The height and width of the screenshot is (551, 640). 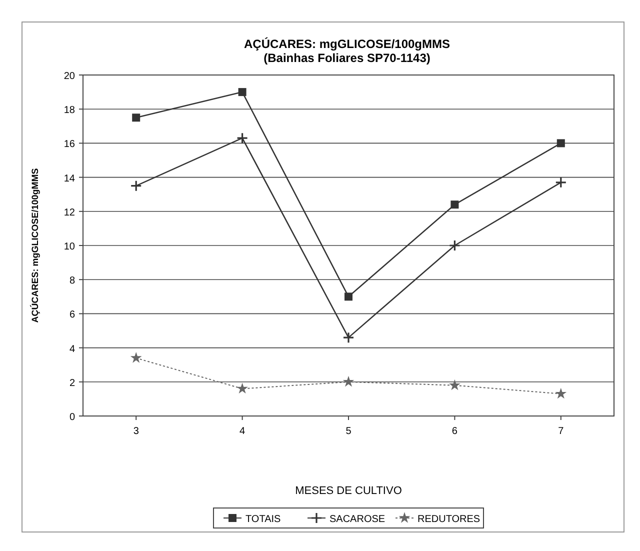 I want to click on y-tick-label: 0, so click(x=72, y=417).